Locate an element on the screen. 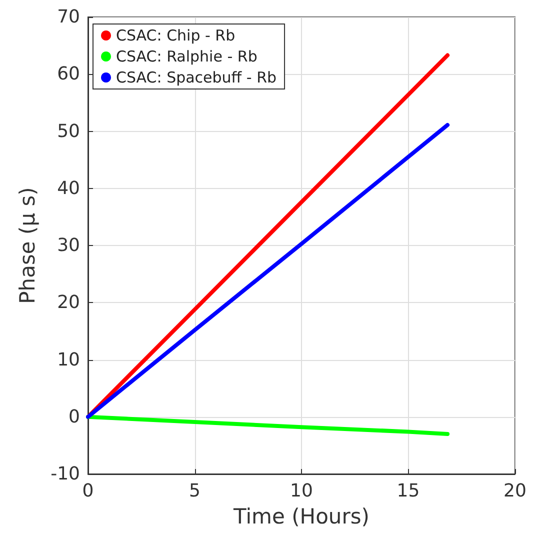 This screenshot has height=537, width=534. legend-label: CSAC: Spacebuff - Rb is located at coordinates (196, 77).